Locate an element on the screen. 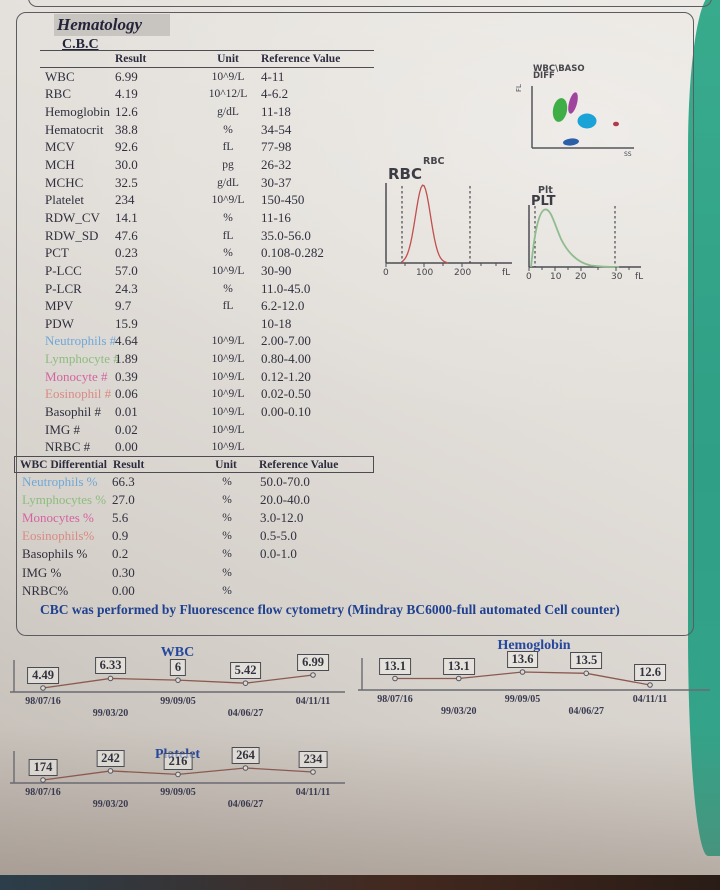 The height and width of the screenshot is (890, 720). row-result: 14.1 is located at coordinates (126, 217).